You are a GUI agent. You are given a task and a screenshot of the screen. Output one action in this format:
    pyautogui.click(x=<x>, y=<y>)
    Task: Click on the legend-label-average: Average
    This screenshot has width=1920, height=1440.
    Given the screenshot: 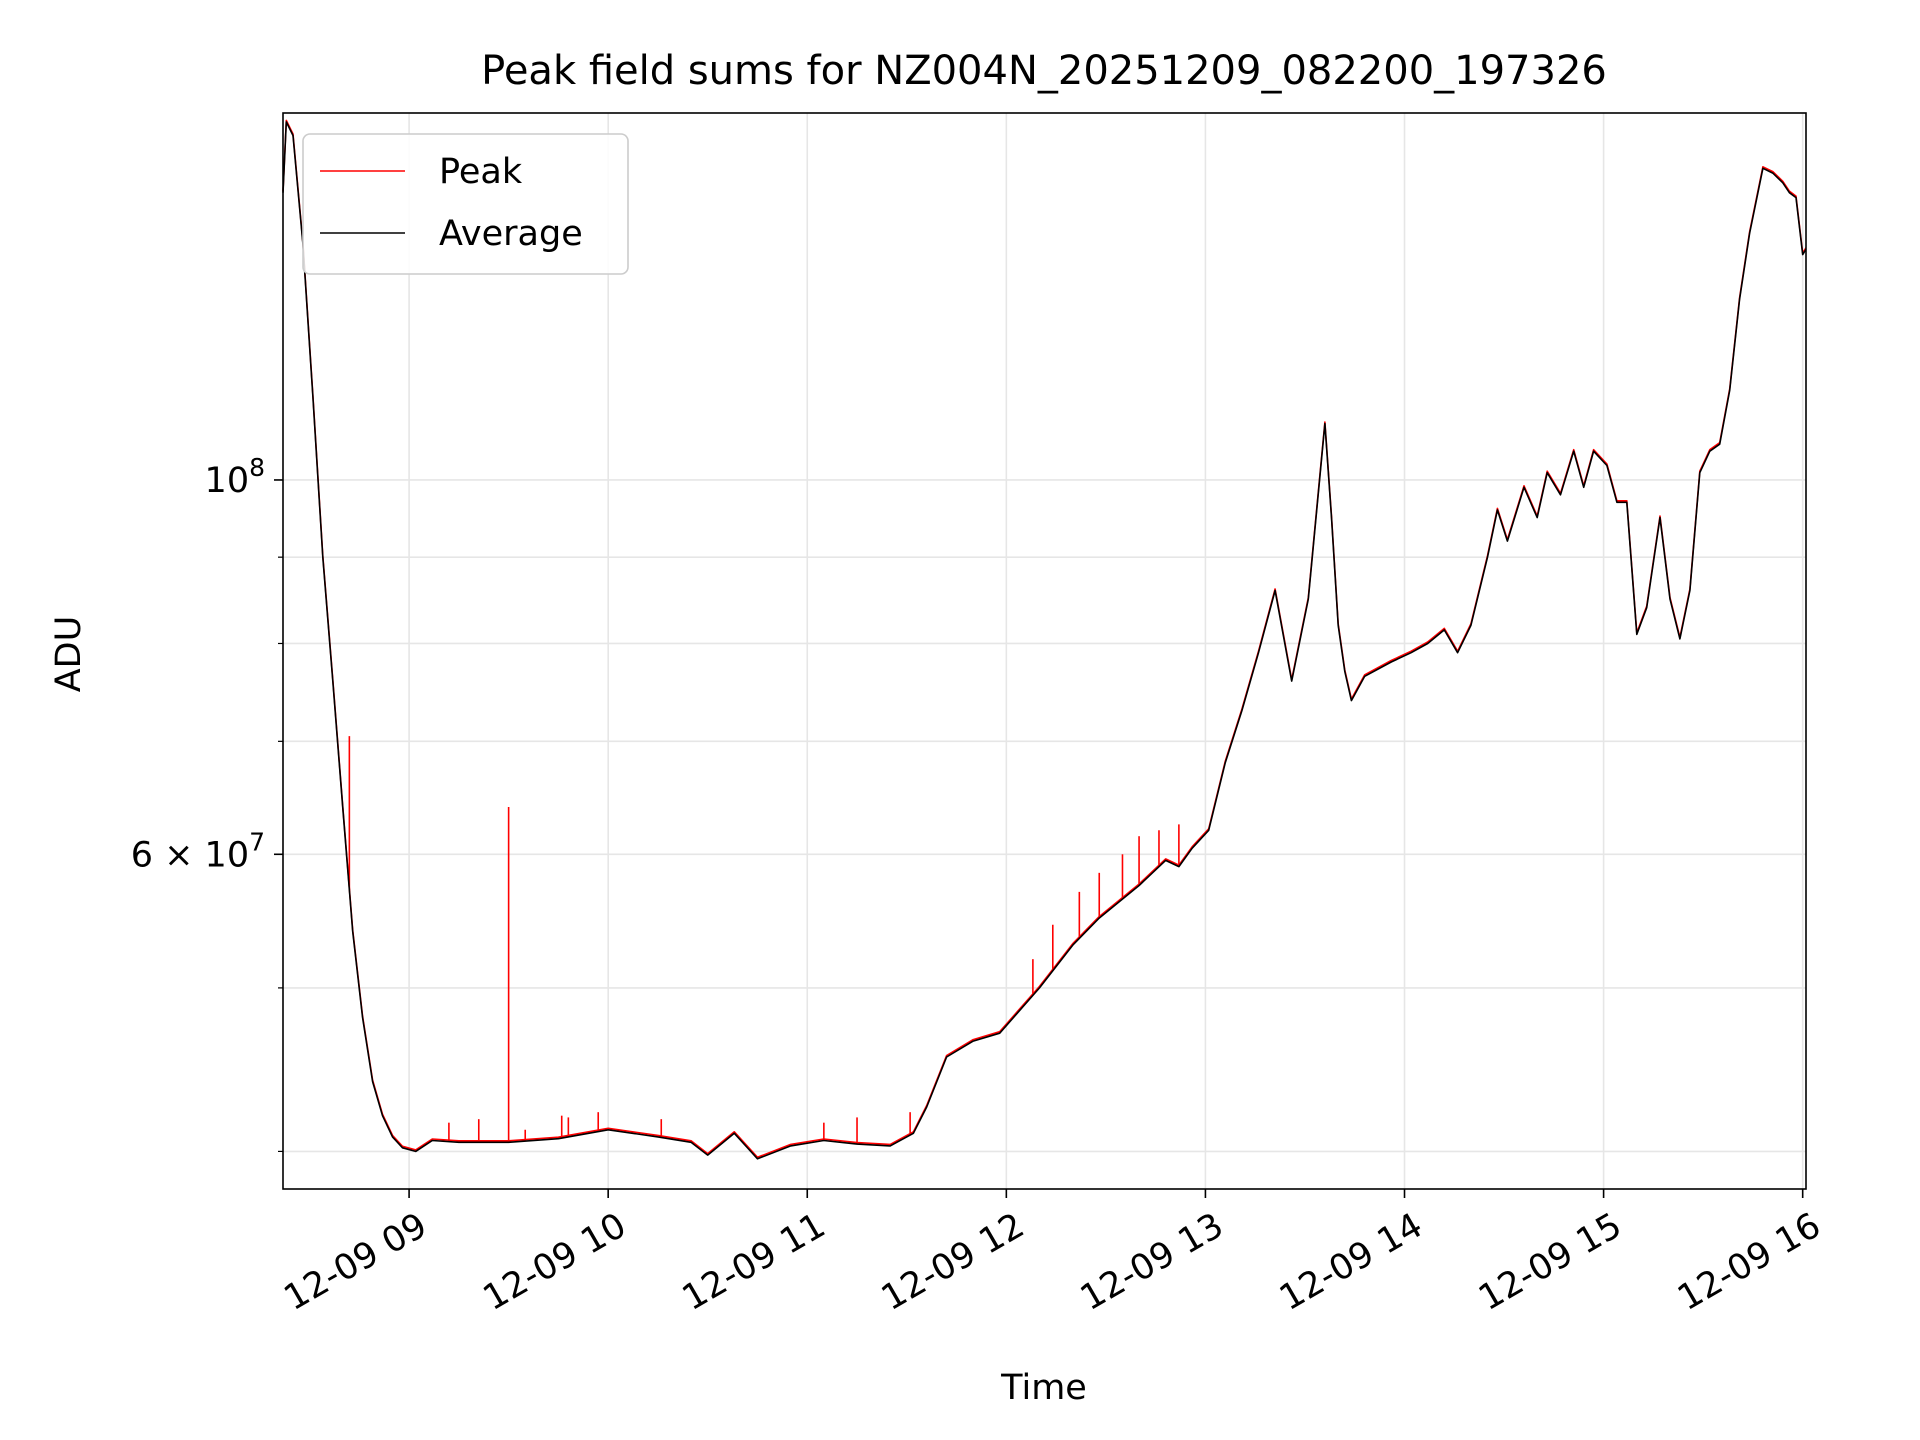 What is the action you would take?
    pyautogui.click(x=511, y=234)
    